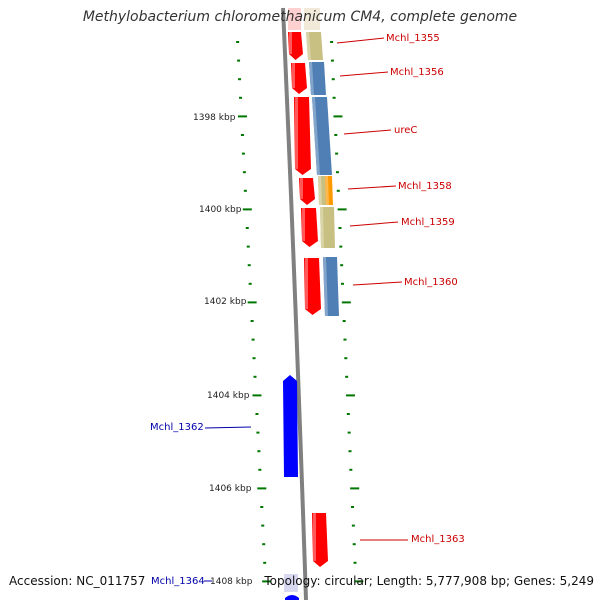 This screenshot has height=600, width=600. I want to click on gene-mchl-1355-highlight, so click(290, 43).